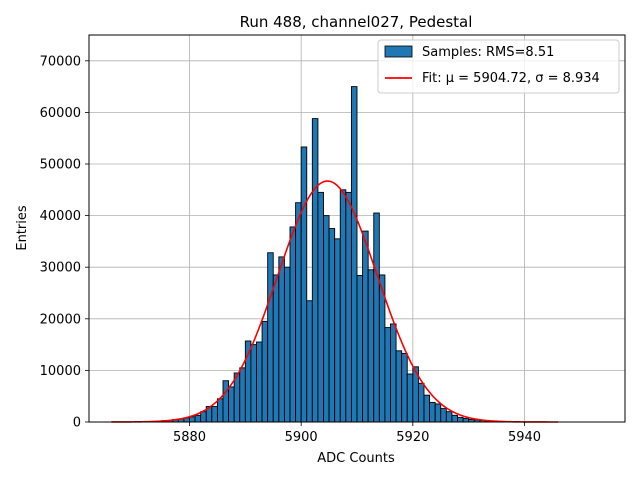 The image size is (640, 480). What do you see at coordinates (60, 268) in the screenshot?
I see `y-tick-label: 30000` at bounding box center [60, 268].